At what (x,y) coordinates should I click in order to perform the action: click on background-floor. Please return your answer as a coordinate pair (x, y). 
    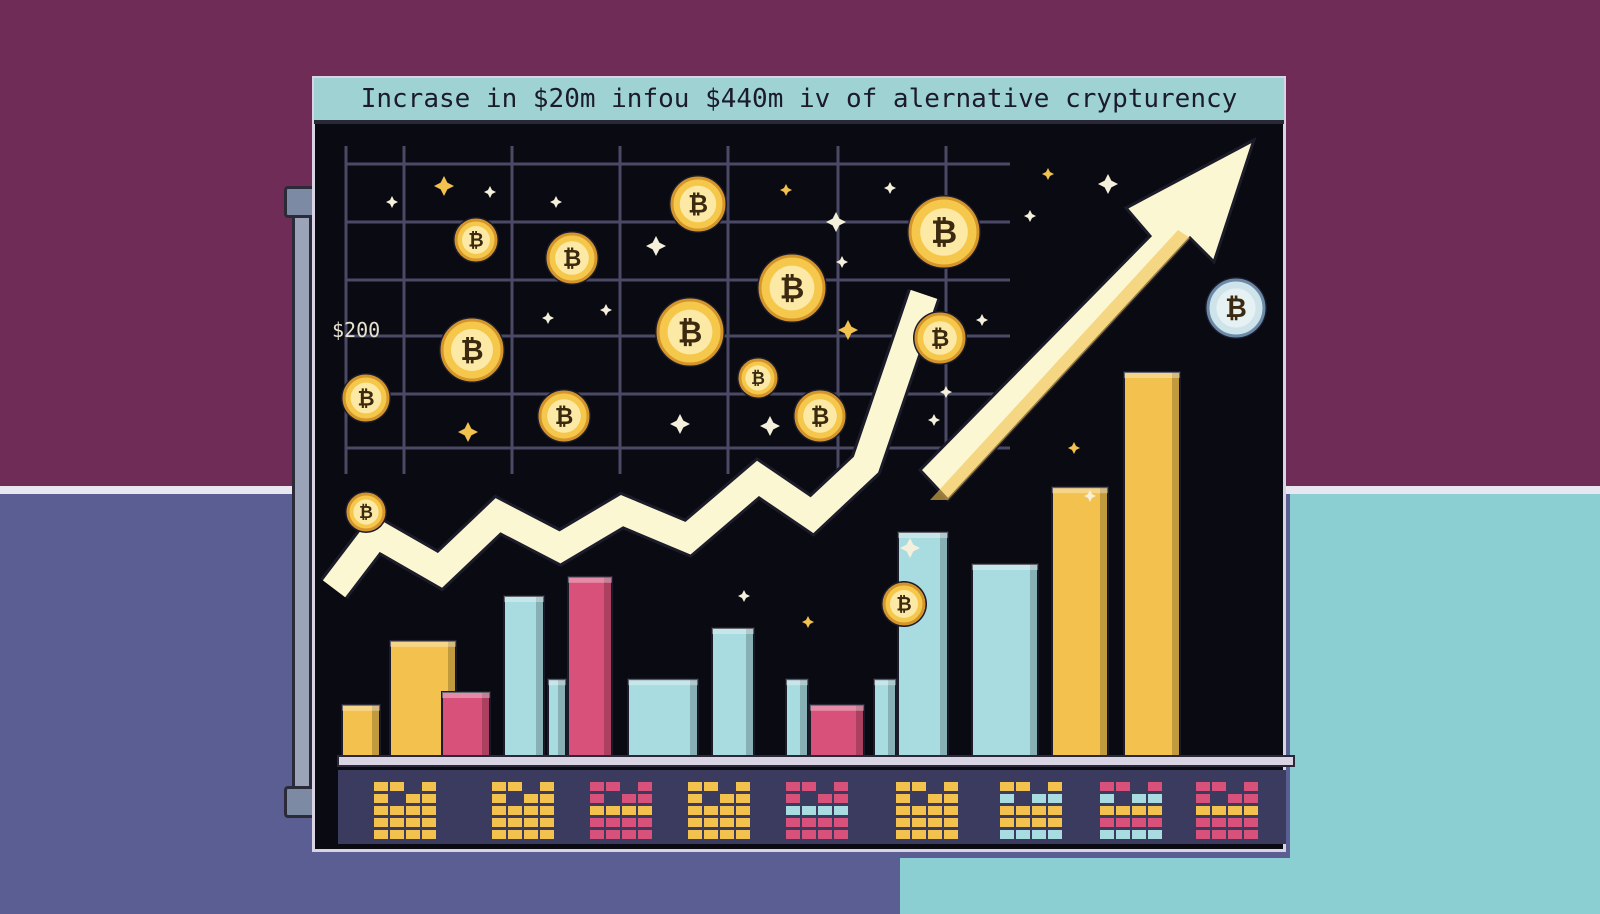
    Looking at the image, I should click on (1250, 886).